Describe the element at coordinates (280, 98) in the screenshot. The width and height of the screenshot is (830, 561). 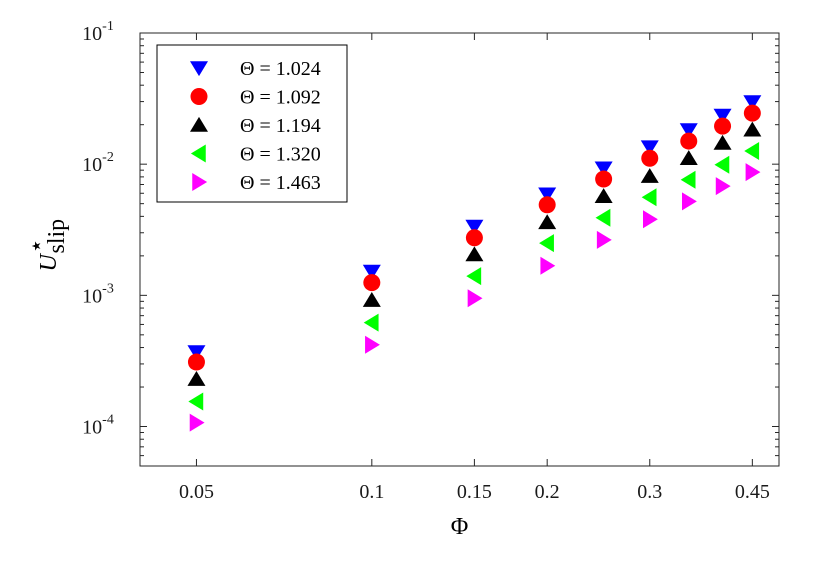
I see `legend-label: Θ = 1.092` at that location.